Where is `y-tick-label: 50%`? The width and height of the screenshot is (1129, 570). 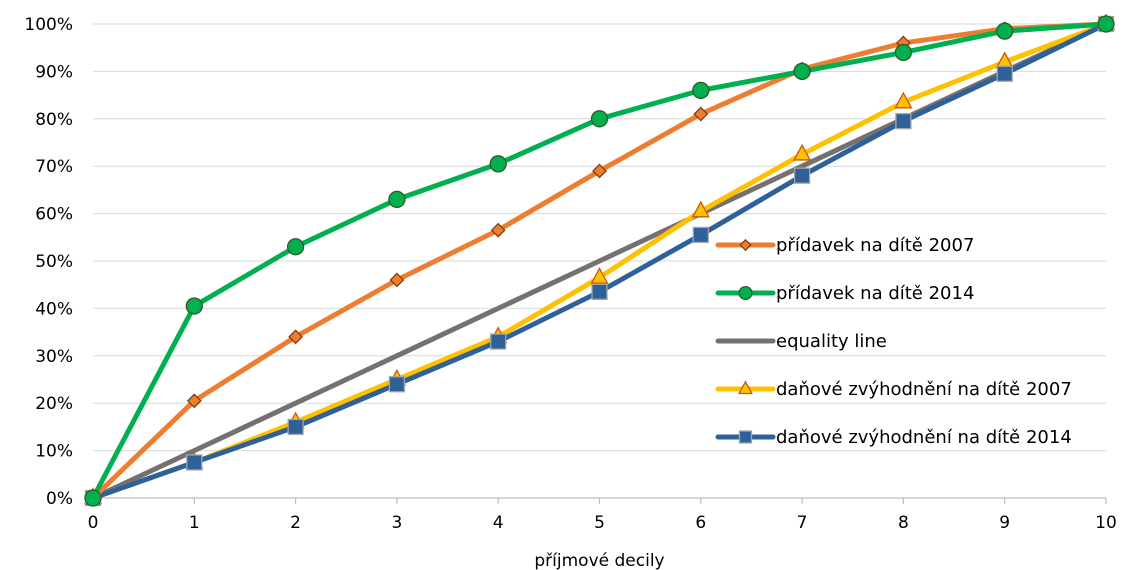
y-tick-label: 50% is located at coordinates (54, 262).